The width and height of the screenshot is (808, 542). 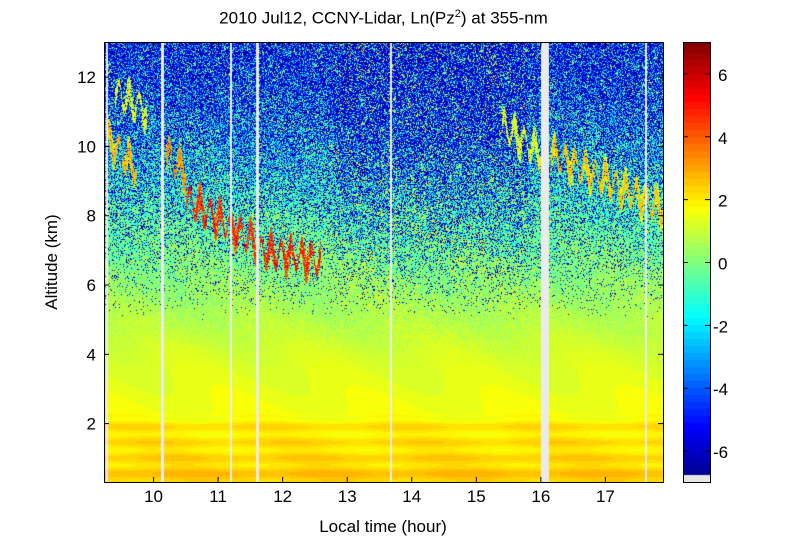 What do you see at coordinates (91, 285) in the screenshot?
I see `y-tick-label: 6` at bounding box center [91, 285].